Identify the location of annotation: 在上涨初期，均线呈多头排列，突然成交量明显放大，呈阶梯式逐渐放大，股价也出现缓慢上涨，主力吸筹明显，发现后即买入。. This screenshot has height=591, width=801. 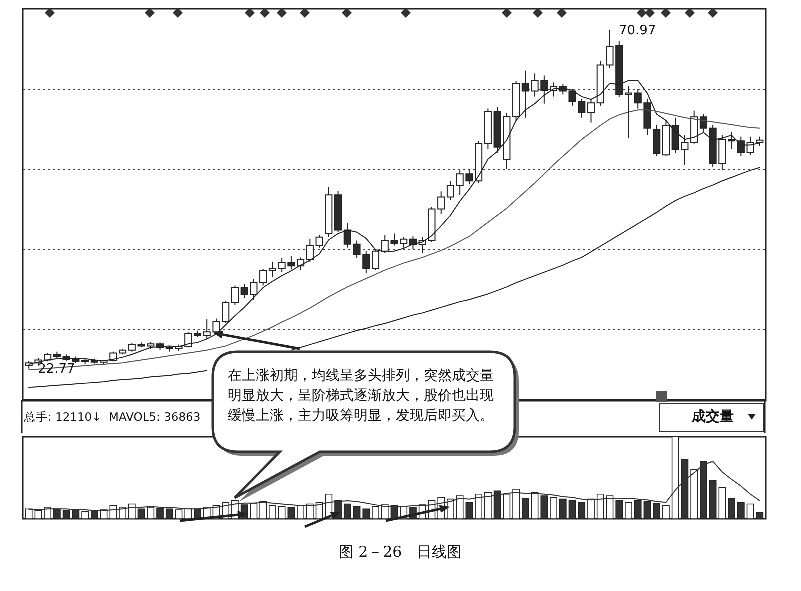
(361, 396).